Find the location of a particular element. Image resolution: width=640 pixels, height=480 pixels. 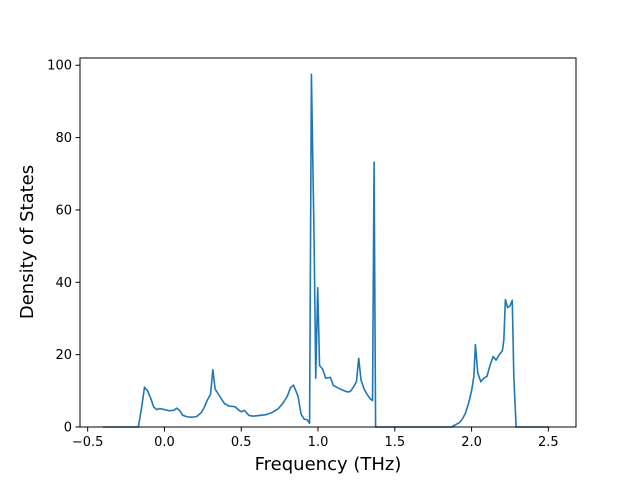

y-tick-label: 80 is located at coordinates (63, 138).